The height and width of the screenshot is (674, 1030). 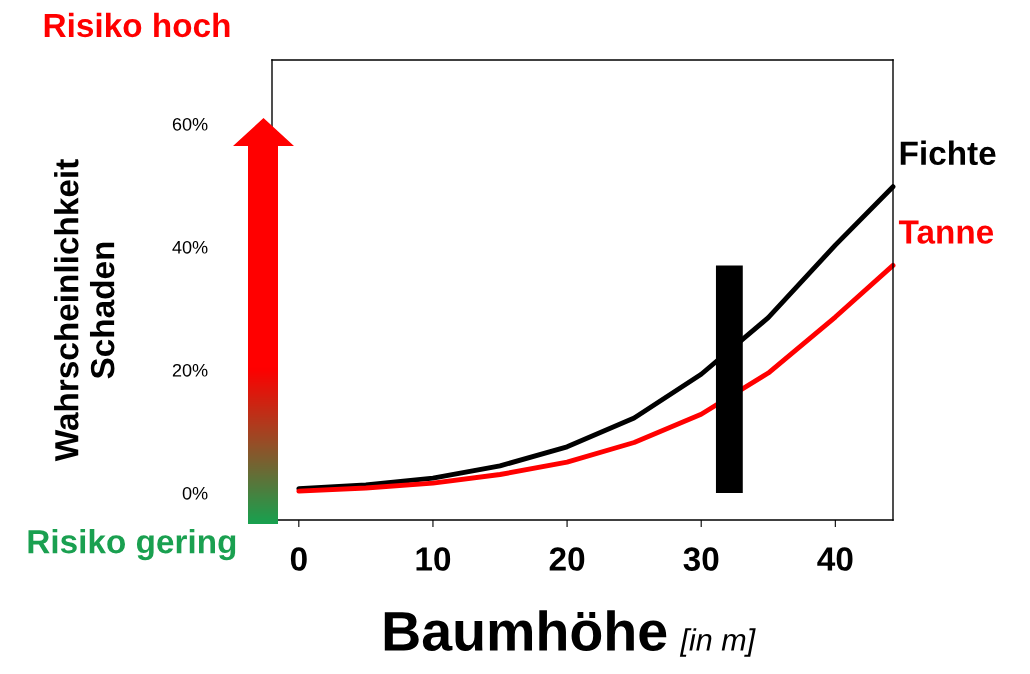 What do you see at coordinates (84, 310) in the screenshot?
I see `y-axis-title: Wahrscheinlichkeit Schaden` at bounding box center [84, 310].